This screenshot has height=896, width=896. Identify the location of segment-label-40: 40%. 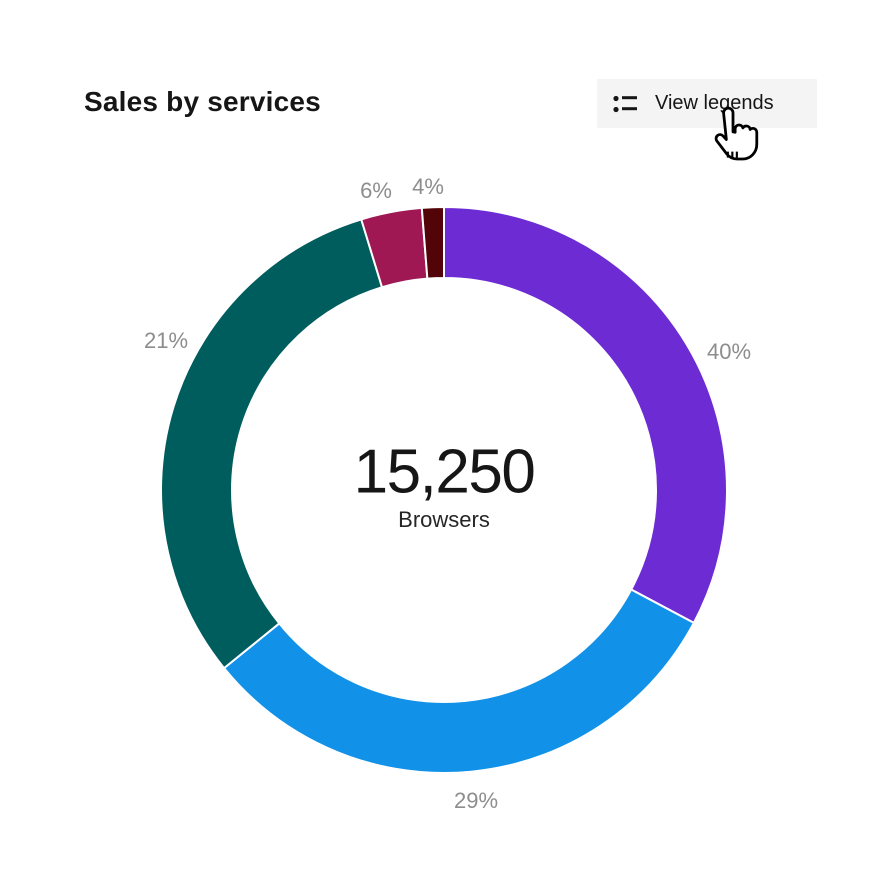
(729, 351).